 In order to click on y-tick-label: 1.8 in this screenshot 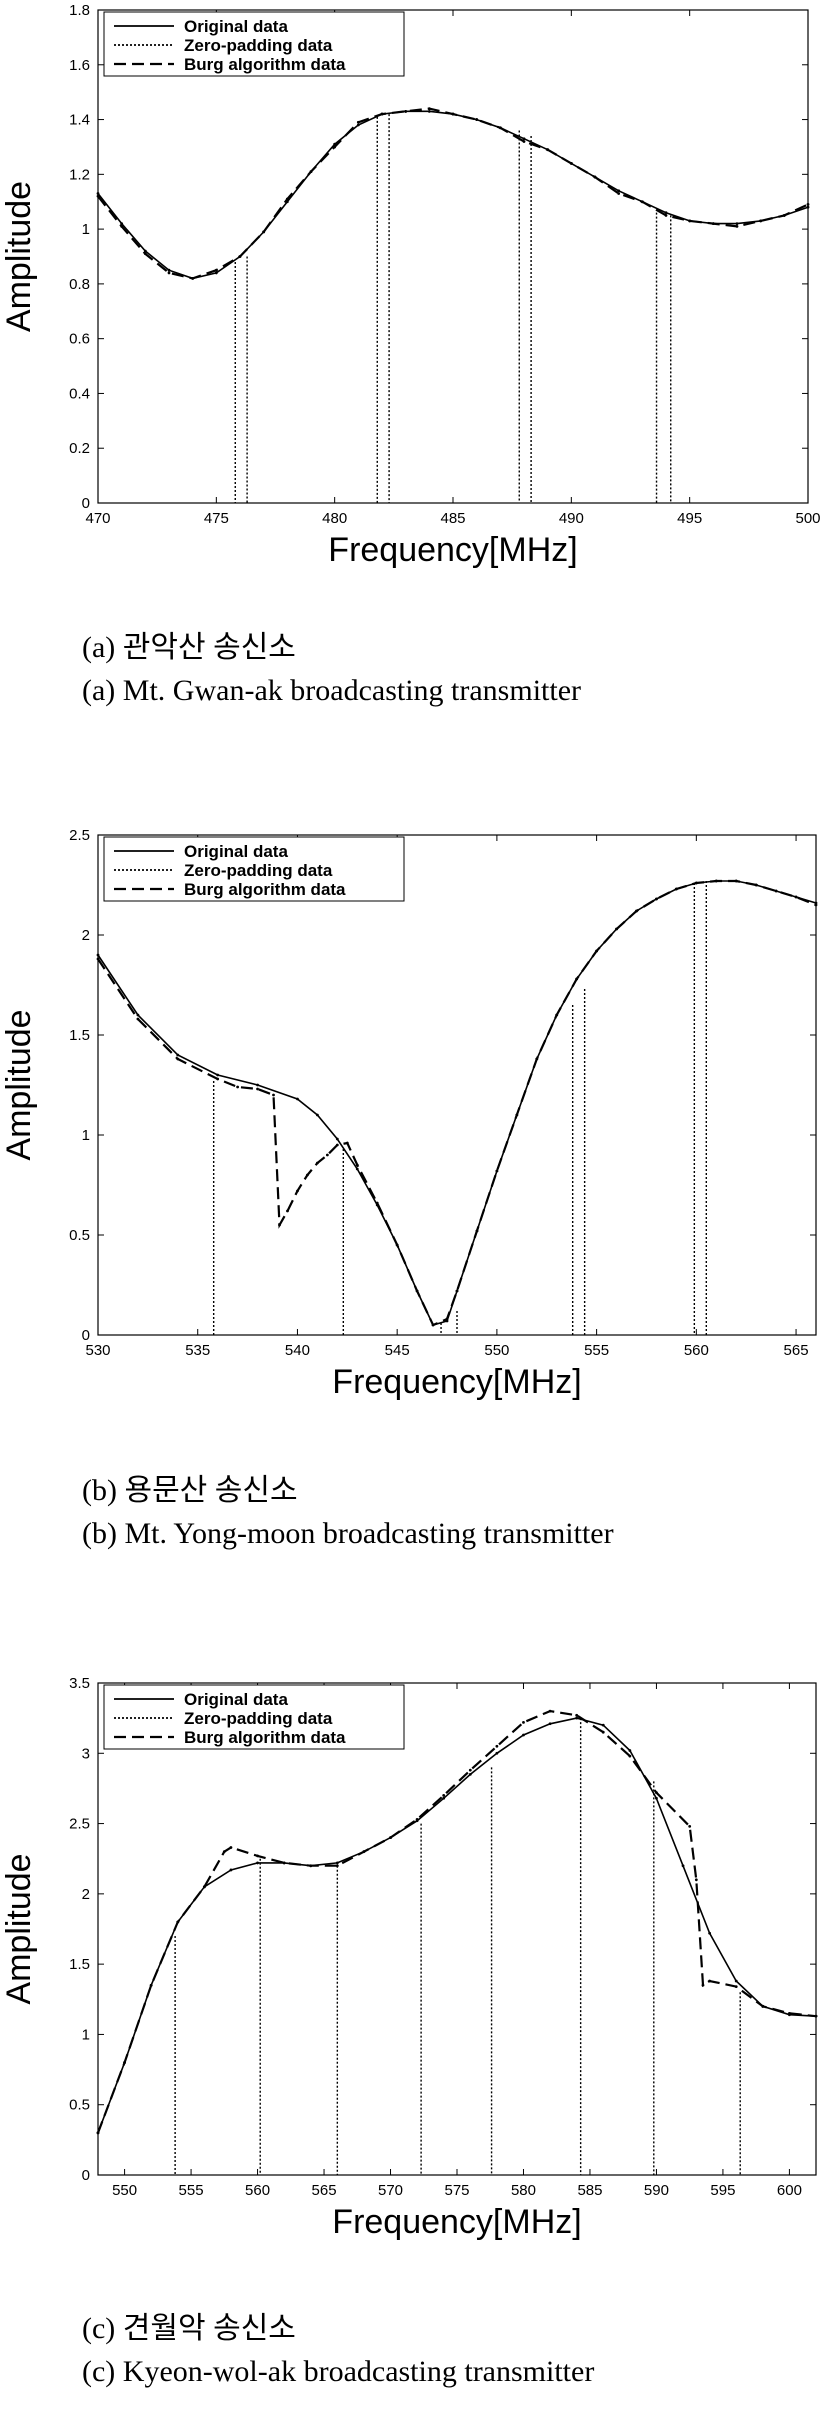, I will do `click(79, 10)`.